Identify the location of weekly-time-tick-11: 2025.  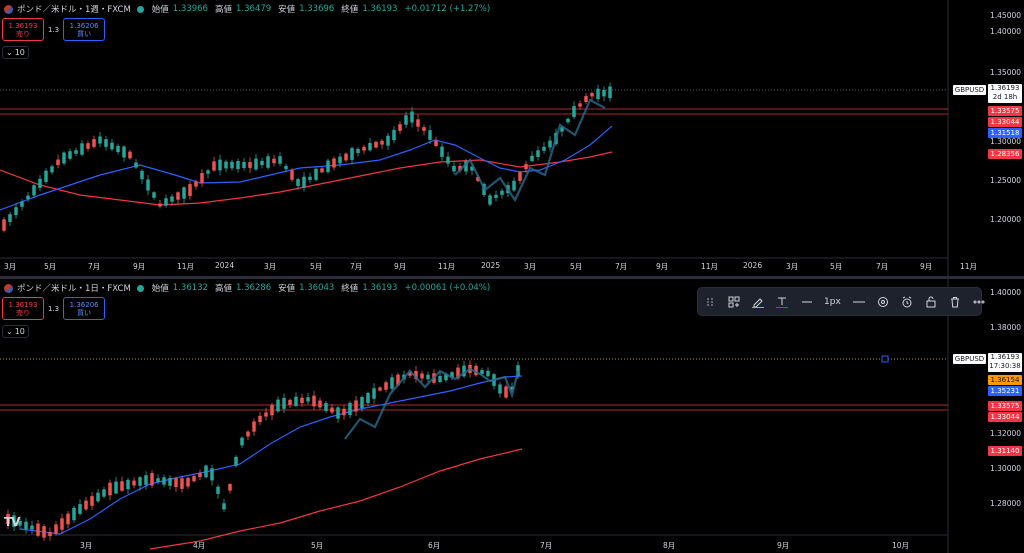
(491, 265).